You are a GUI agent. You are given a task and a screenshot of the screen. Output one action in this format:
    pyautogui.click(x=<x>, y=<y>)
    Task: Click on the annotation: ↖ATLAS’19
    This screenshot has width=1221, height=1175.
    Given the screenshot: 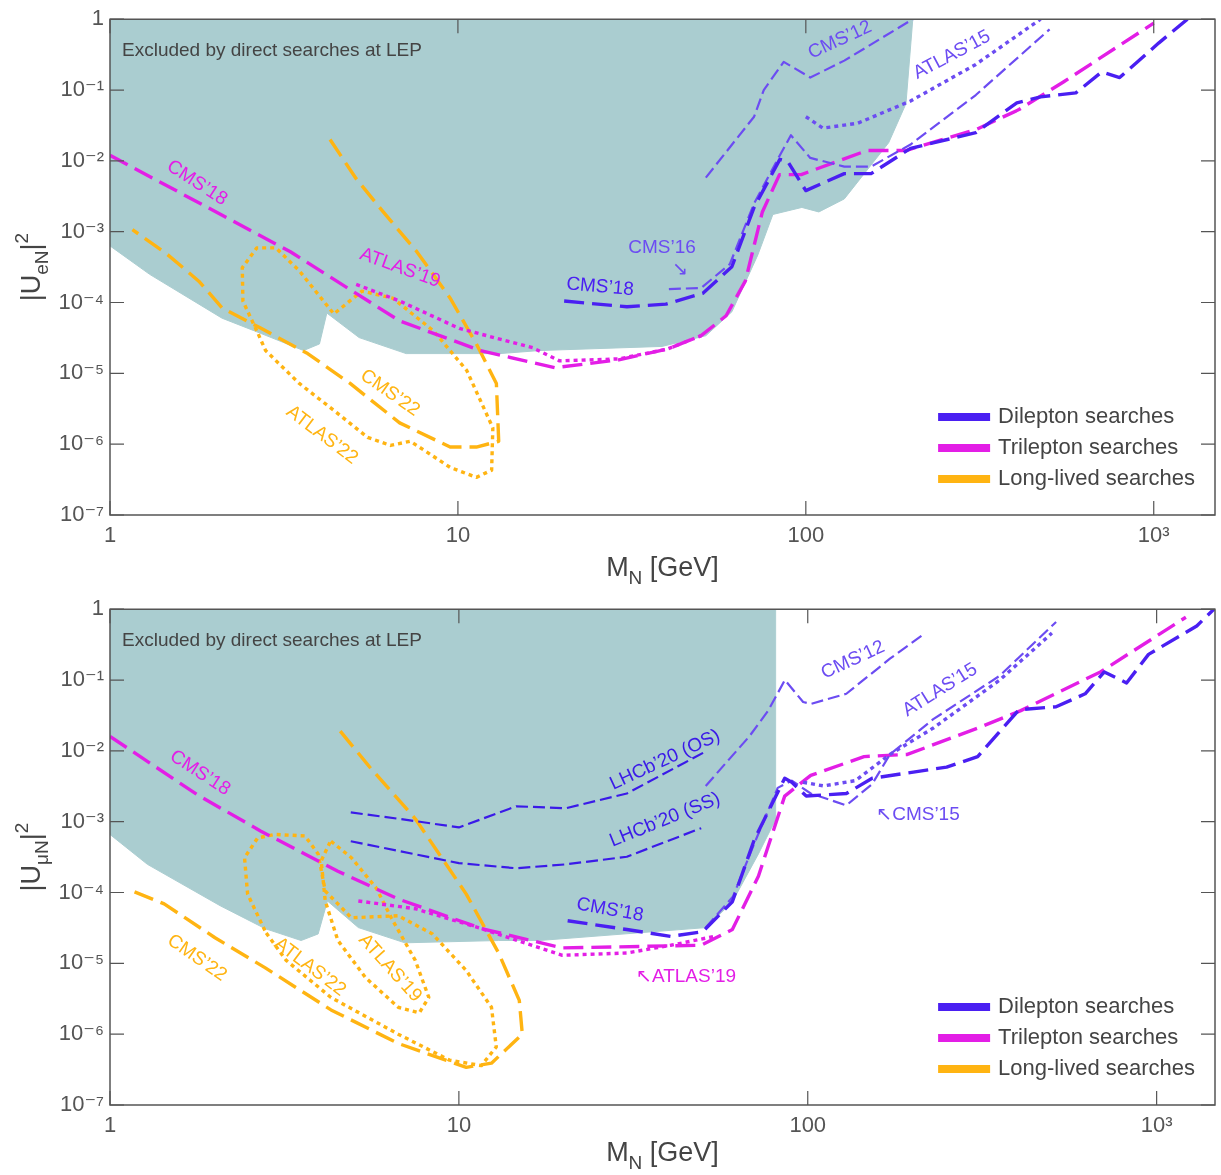 What is the action you would take?
    pyautogui.click(x=686, y=976)
    